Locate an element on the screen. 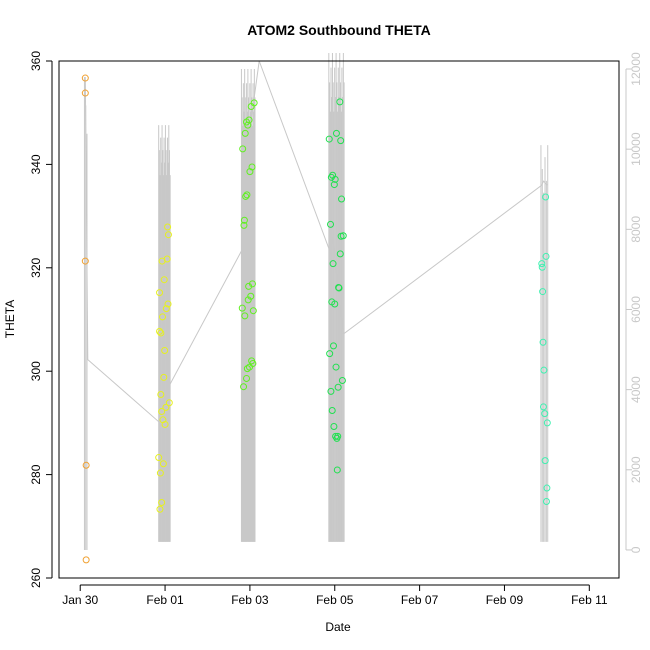 The image size is (650, 650). y2-tick-label: 0 is located at coordinates (636, 549).